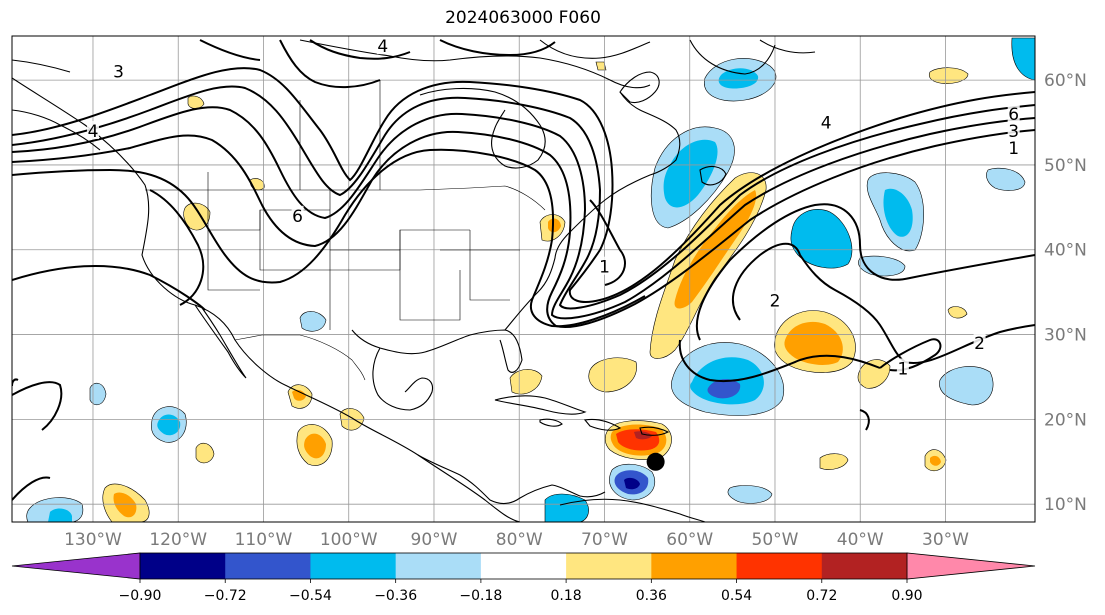 The image size is (1105, 615). I want to click on latitude-axis: 10°N 20°N 30°N 40°N 50°N 60°N, so click(1065, 293).